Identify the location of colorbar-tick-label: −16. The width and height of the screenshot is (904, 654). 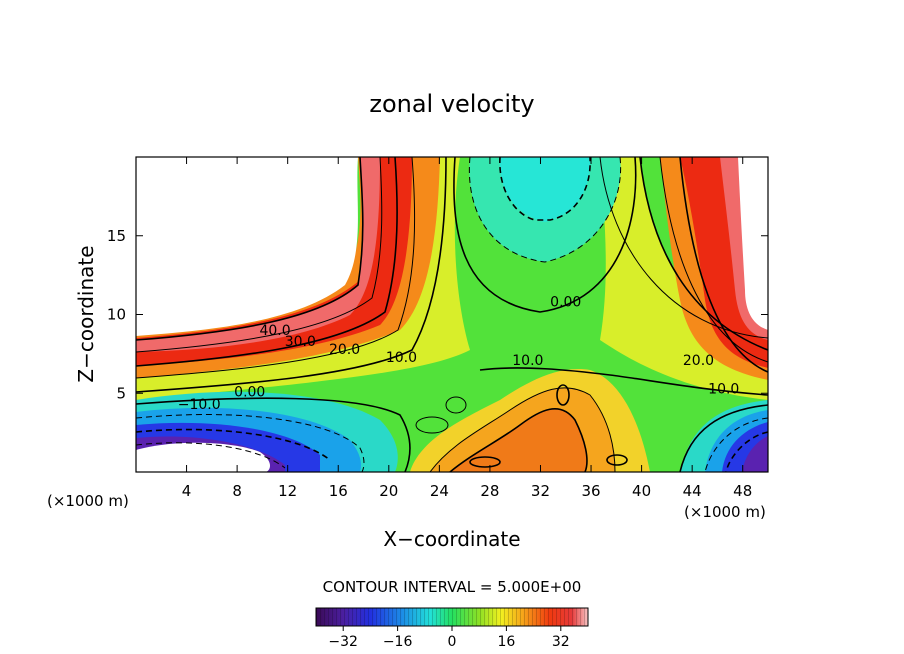
(398, 642).